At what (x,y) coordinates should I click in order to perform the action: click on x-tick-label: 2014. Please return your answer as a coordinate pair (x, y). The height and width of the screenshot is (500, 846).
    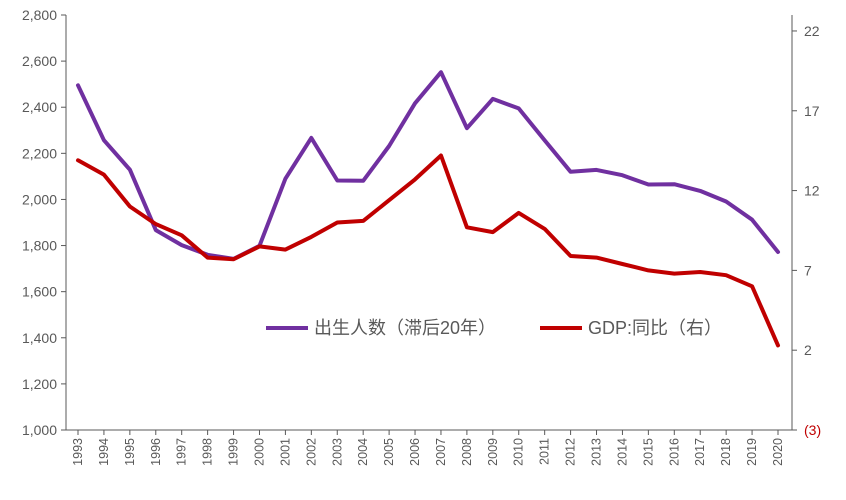
    Looking at the image, I should click on (622, 452).